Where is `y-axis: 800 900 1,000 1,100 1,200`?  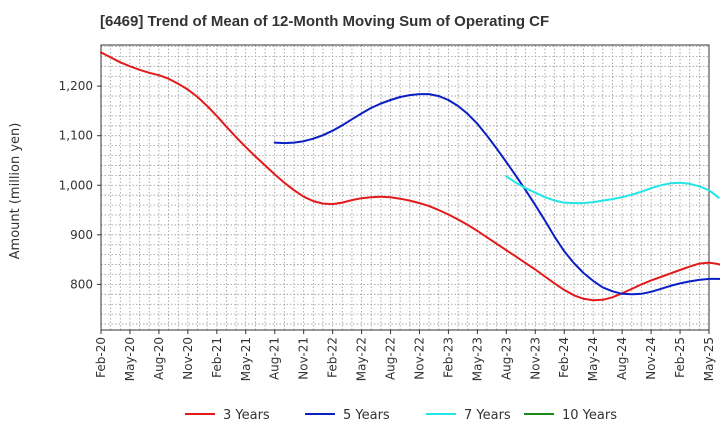 y-axis: 800 900 1,000 1,100 1,200 is located at coordinates (80, 185).